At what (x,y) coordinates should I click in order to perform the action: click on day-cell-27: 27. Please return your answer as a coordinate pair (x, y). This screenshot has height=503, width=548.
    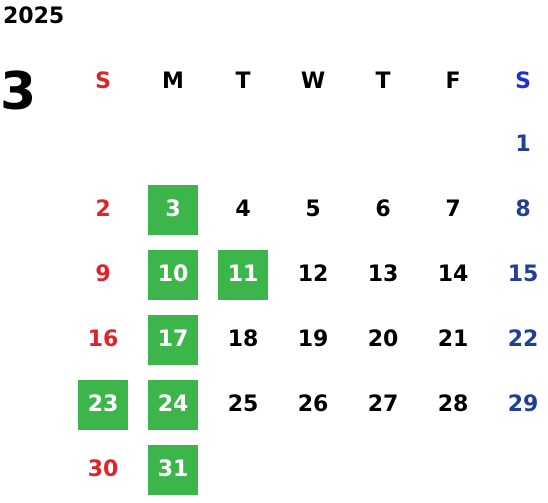
    Looking at the image, I should click on (383, 404).